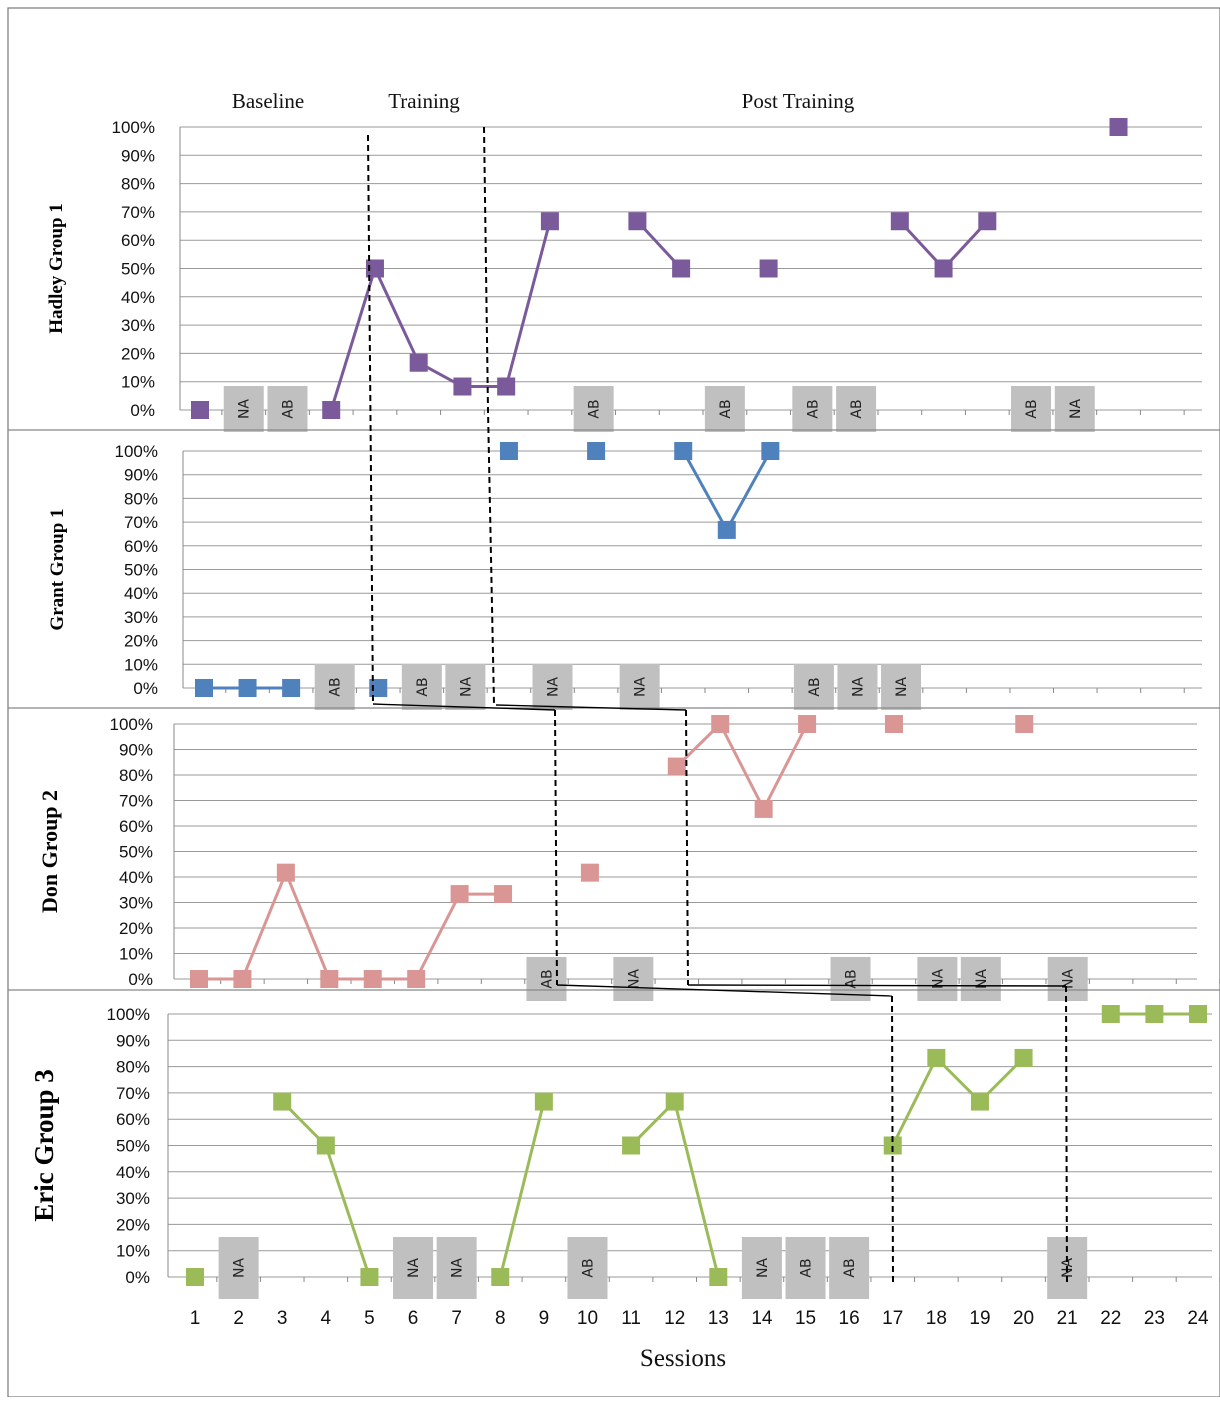  What do you see at coordinates (131, 724) in the screenshot?
I see `y-tick-label: 100%` at bounding box center [131, 724].